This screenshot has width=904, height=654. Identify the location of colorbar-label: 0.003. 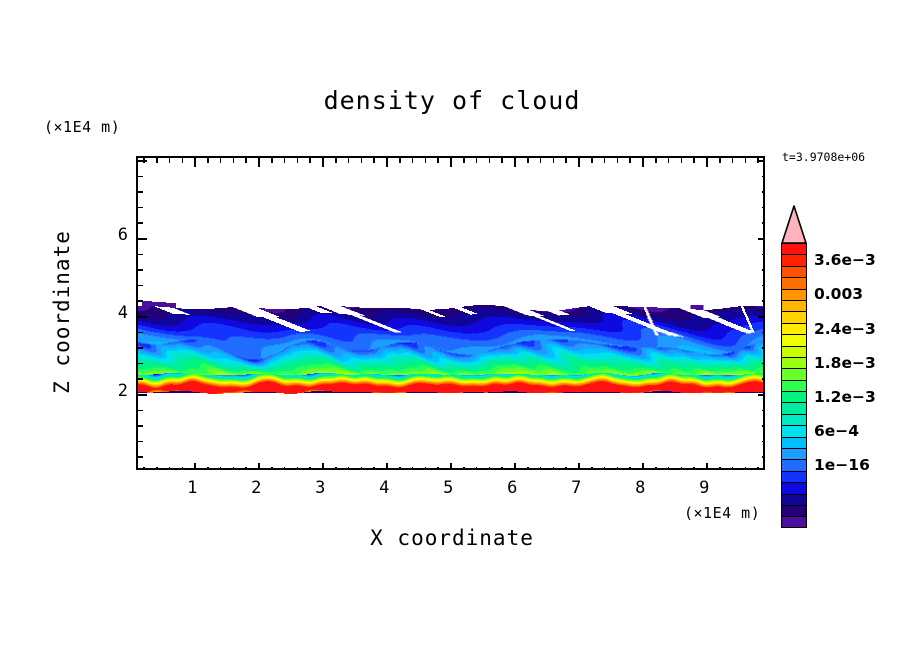
(839, 294).